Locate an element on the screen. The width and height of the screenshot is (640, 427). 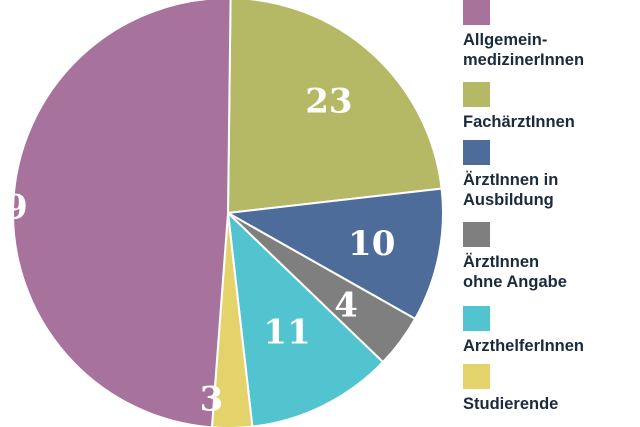
legend-label: ÄrztInnen ohne Angabe is located at coordinates (515, 272).